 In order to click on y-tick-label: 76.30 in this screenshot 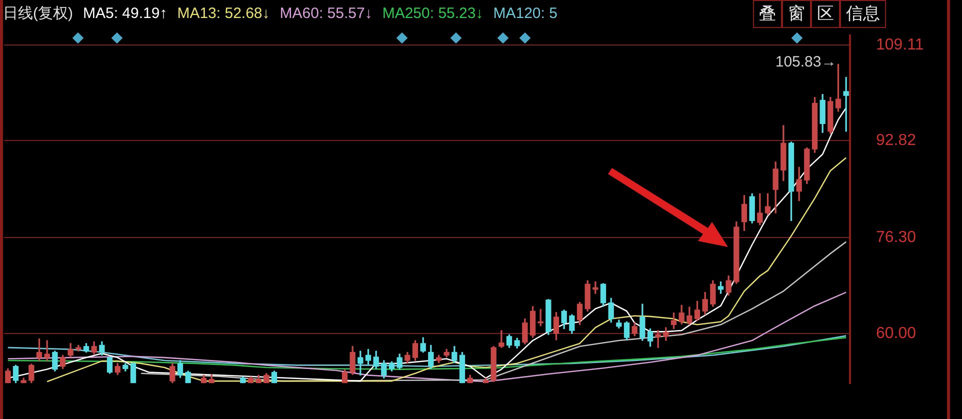, I will do `click(896, 237)`.